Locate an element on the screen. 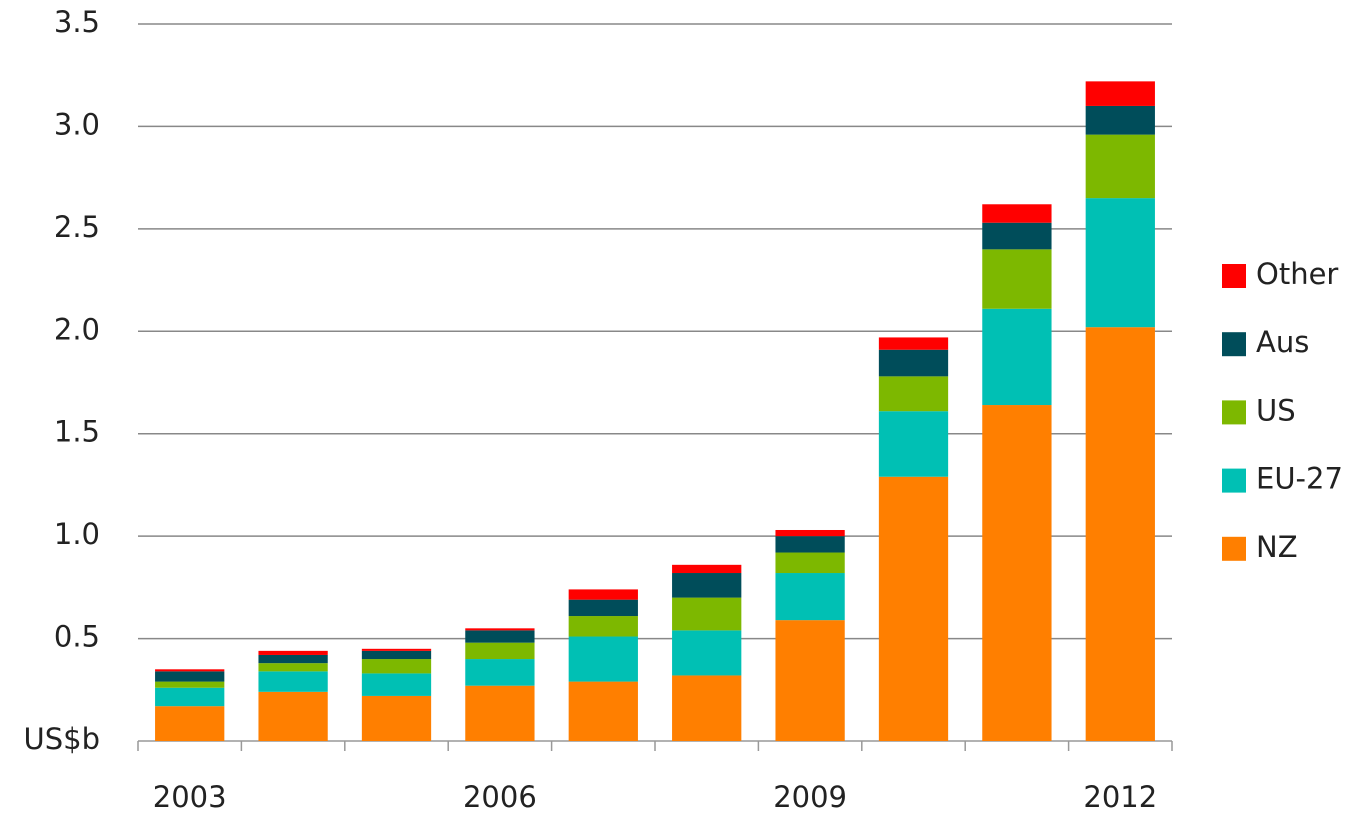  legend-label: US is located at coordinates (1276, 410).